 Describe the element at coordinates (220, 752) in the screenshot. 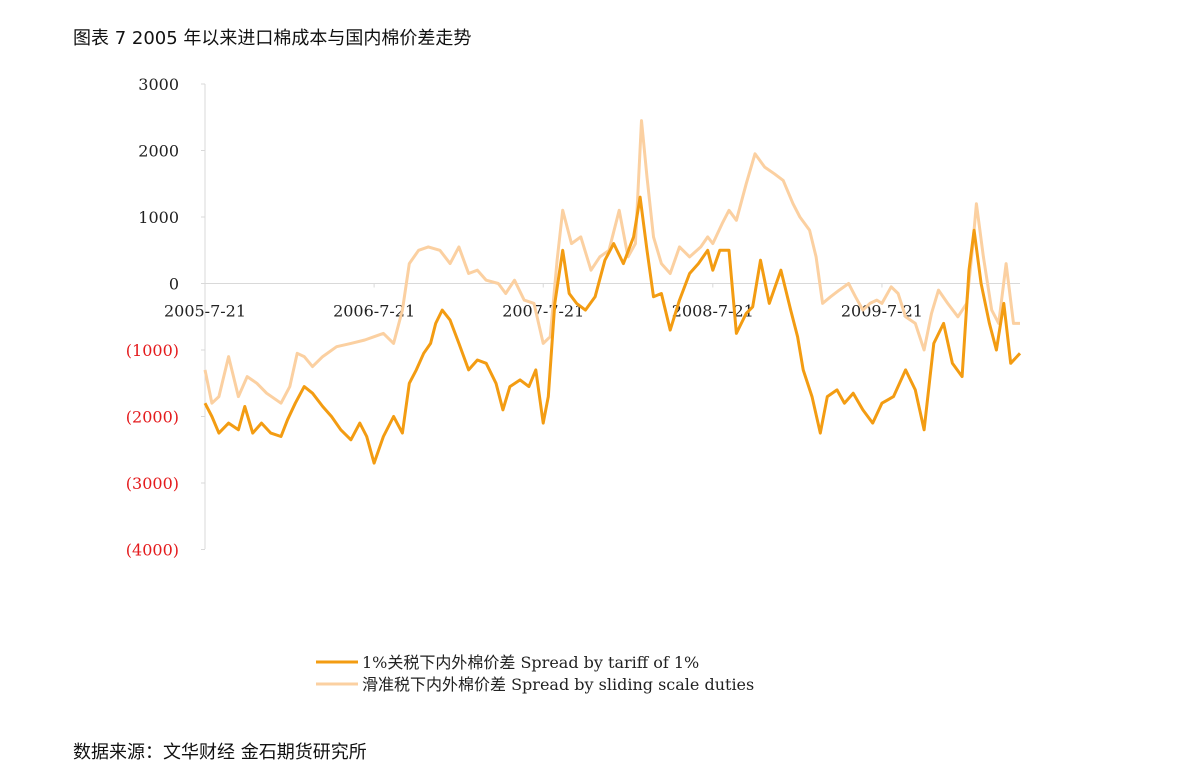

I see `source-note: 数据来源：文华财经 金石期货研究所` at that location.